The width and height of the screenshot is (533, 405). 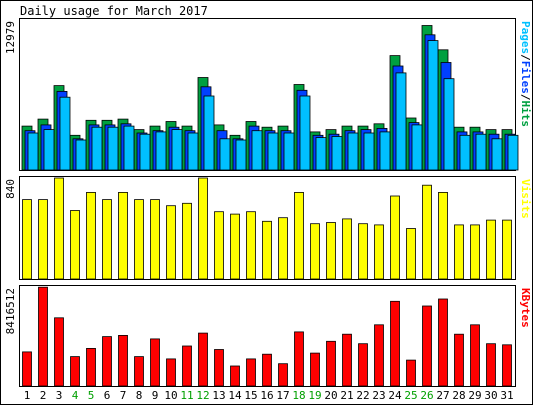 What do you see at coordinates (442, 395) in the screenshot?
I see `x-tick-label-27: 27` at bounding box center [442, 395].